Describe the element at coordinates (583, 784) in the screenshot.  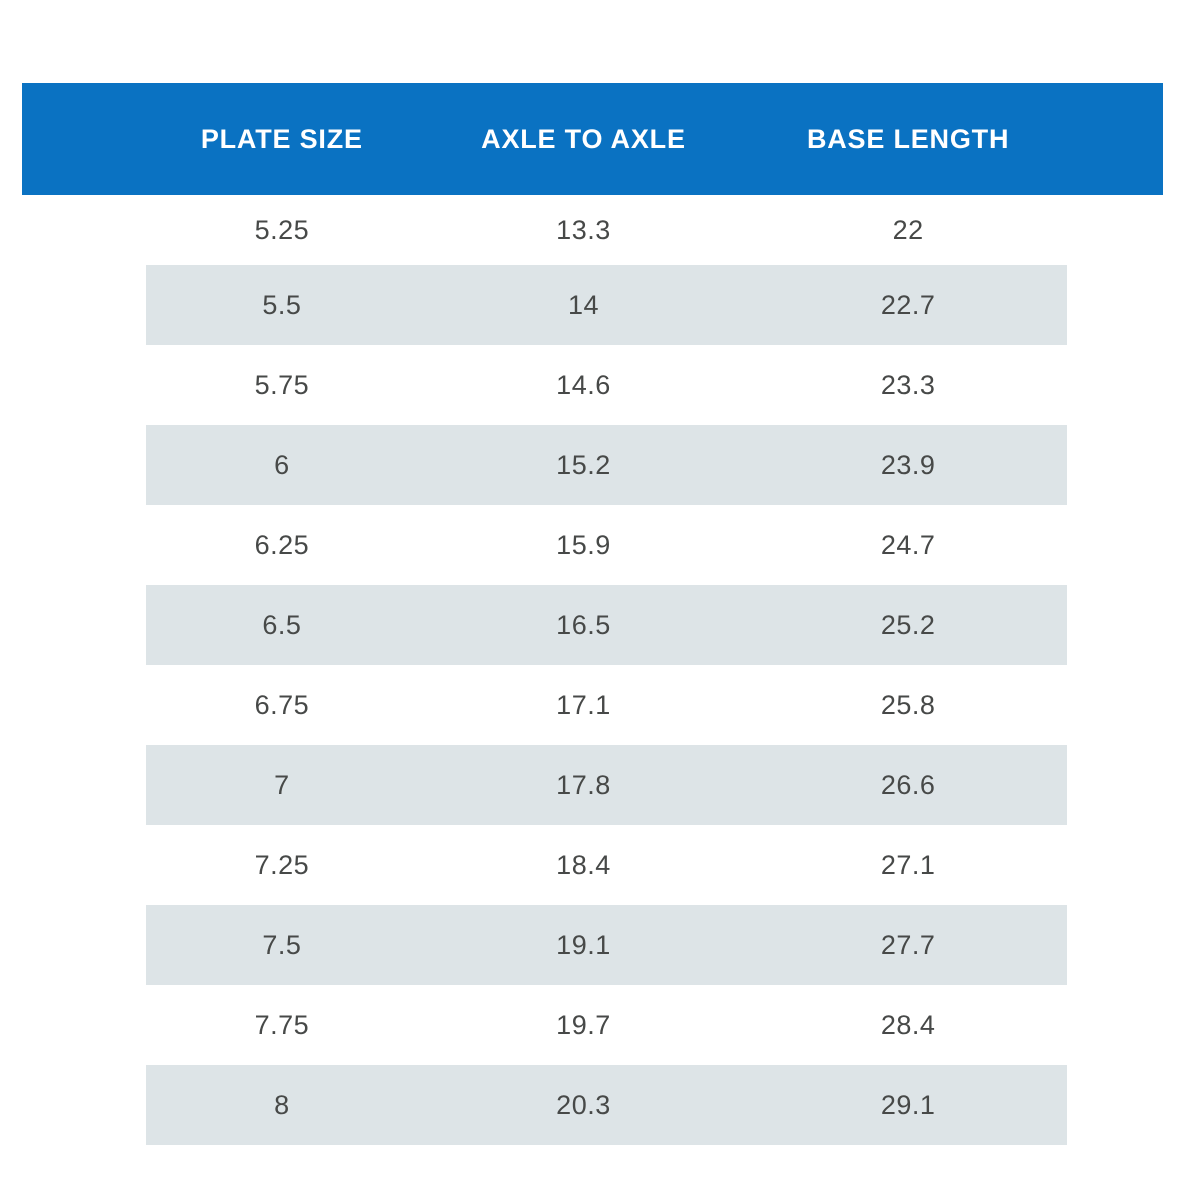
I see `table-cell: 17.8` at that location.